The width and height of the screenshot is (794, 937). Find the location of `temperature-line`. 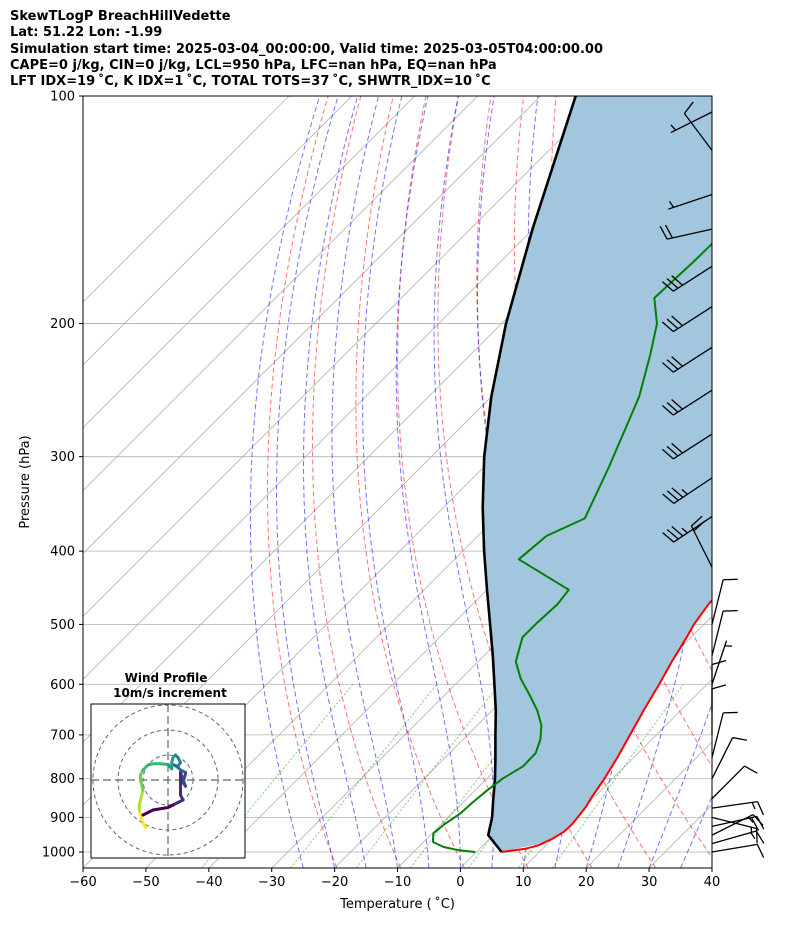

temperature-line is located at coordinates (606, 725).